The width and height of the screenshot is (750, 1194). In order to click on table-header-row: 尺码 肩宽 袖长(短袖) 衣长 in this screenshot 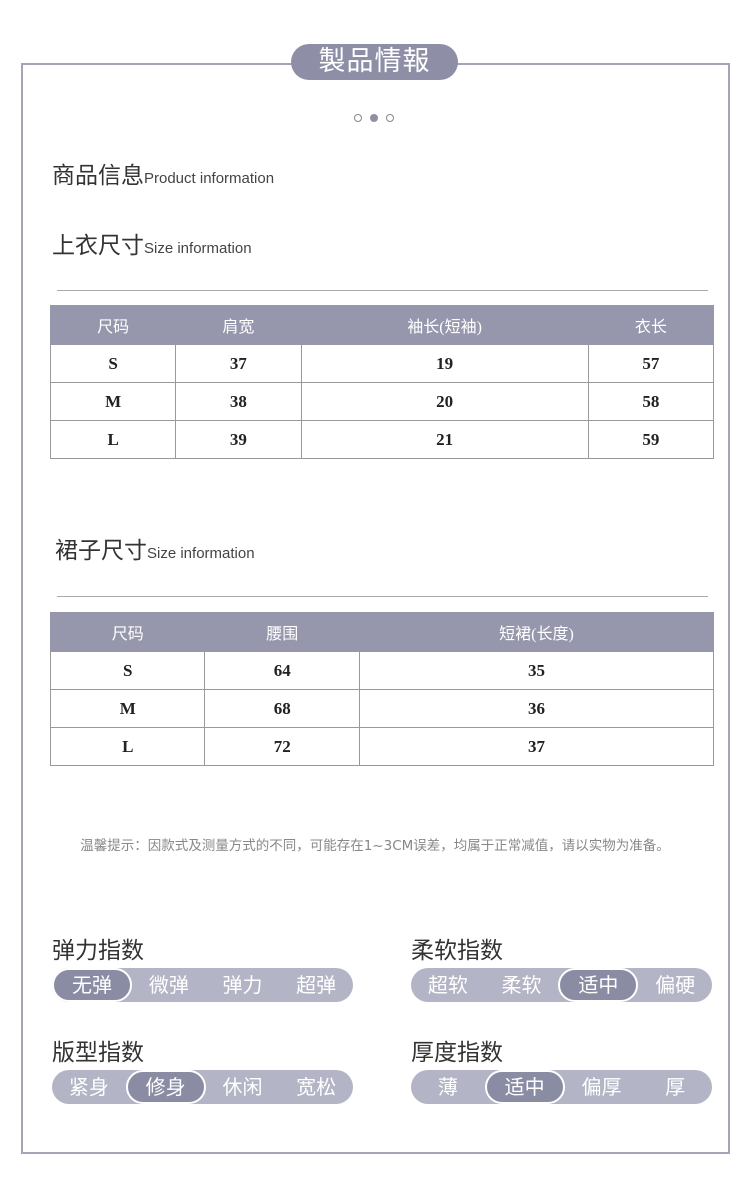, I will do `click(382, 325)`.